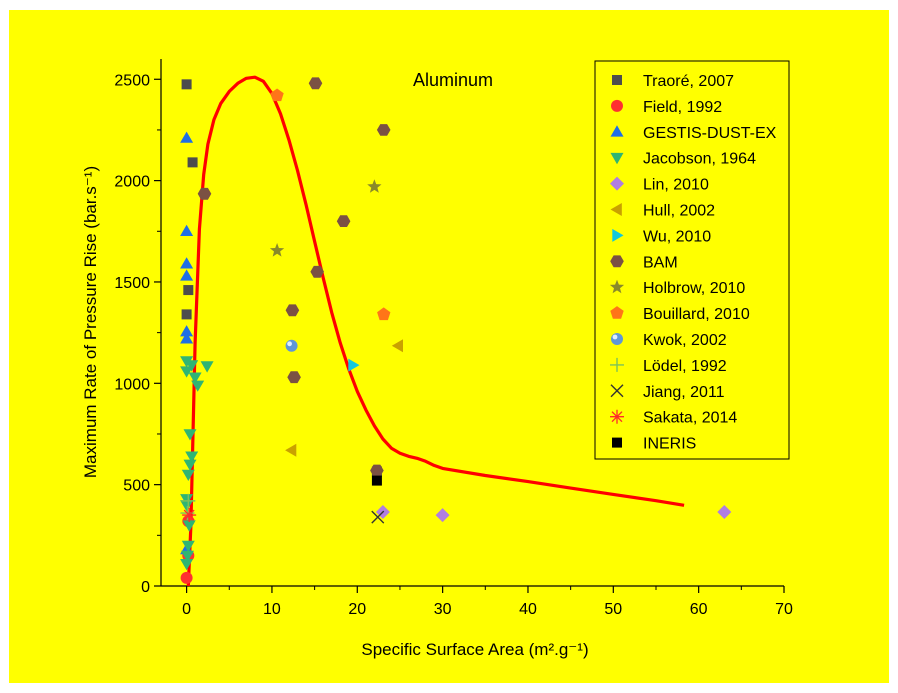 This screenshot has height=693, width=898. I want to click on legend-label: Lödel, 1992, so click(685, 366).